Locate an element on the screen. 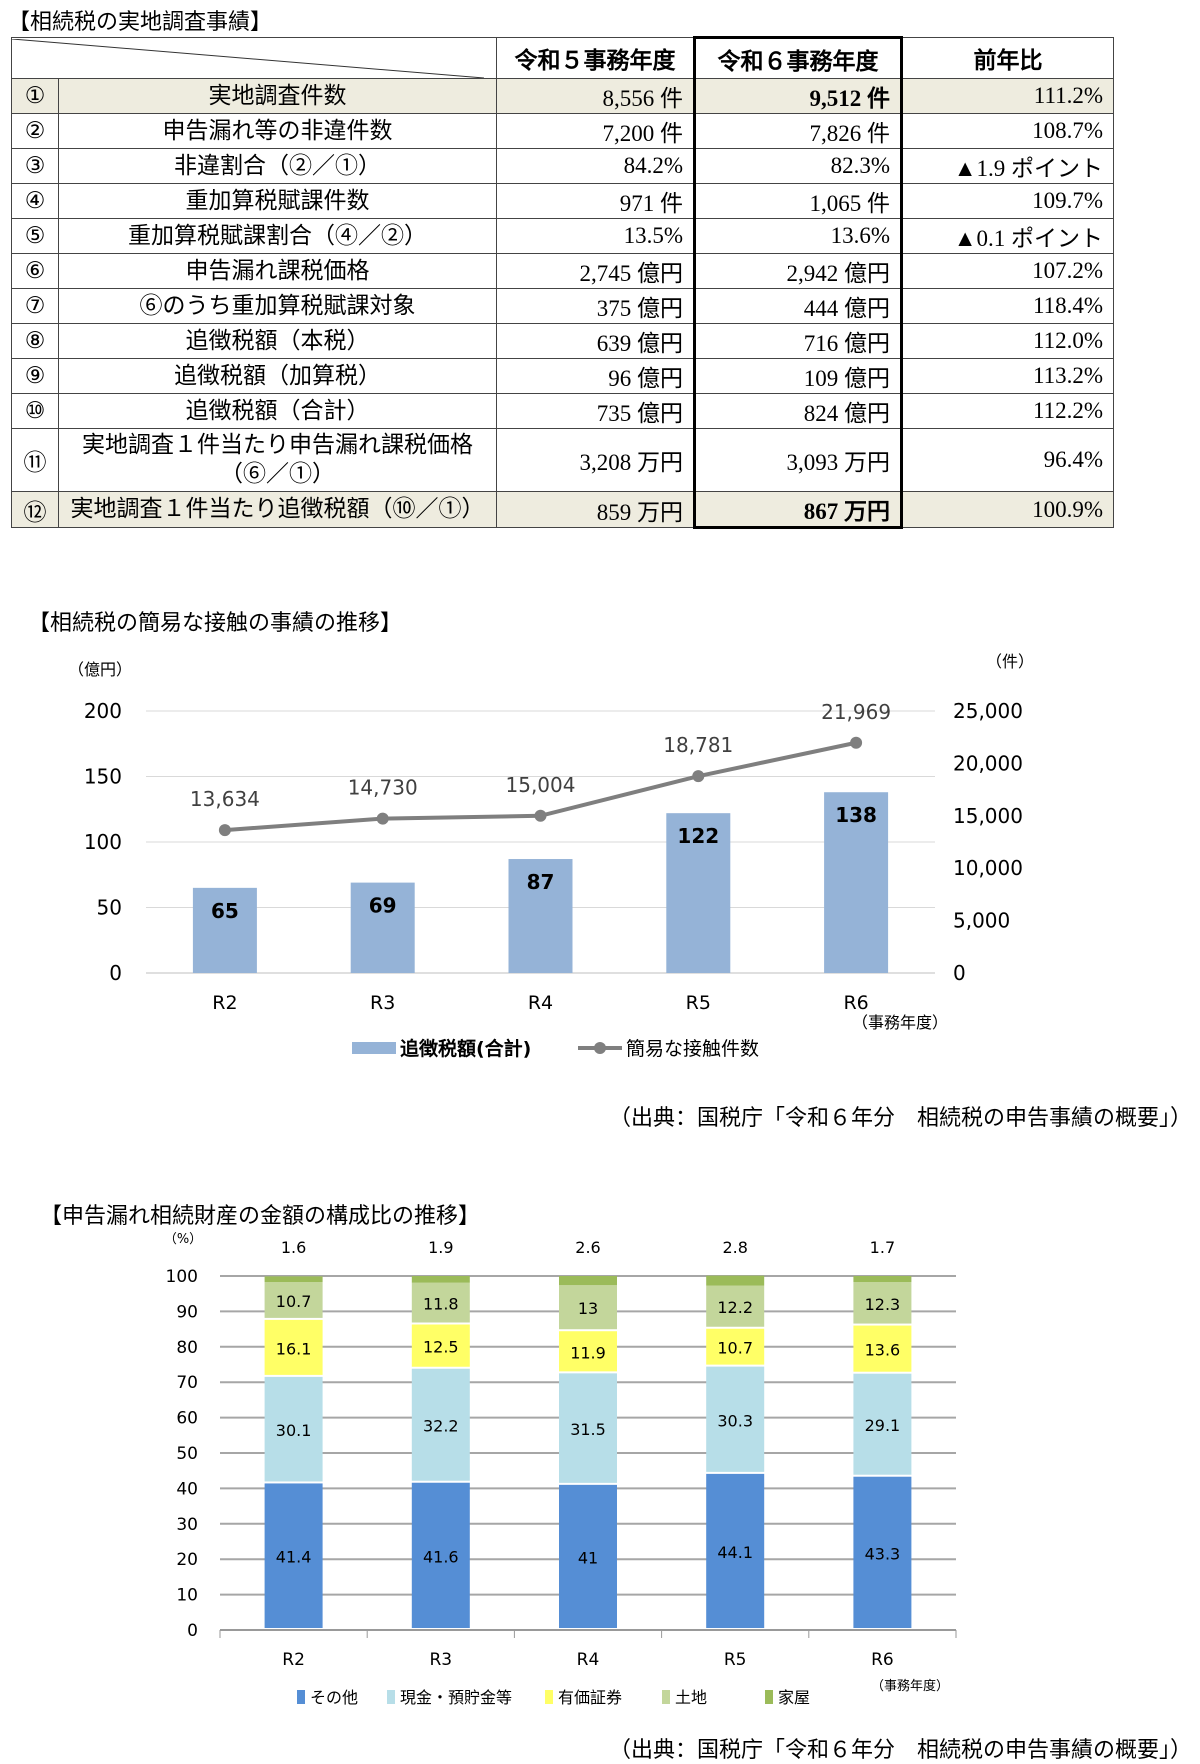 The height and width of the screenshot is (1764, 1200). row-number: ⑦ is located at coordinates (35, 306).